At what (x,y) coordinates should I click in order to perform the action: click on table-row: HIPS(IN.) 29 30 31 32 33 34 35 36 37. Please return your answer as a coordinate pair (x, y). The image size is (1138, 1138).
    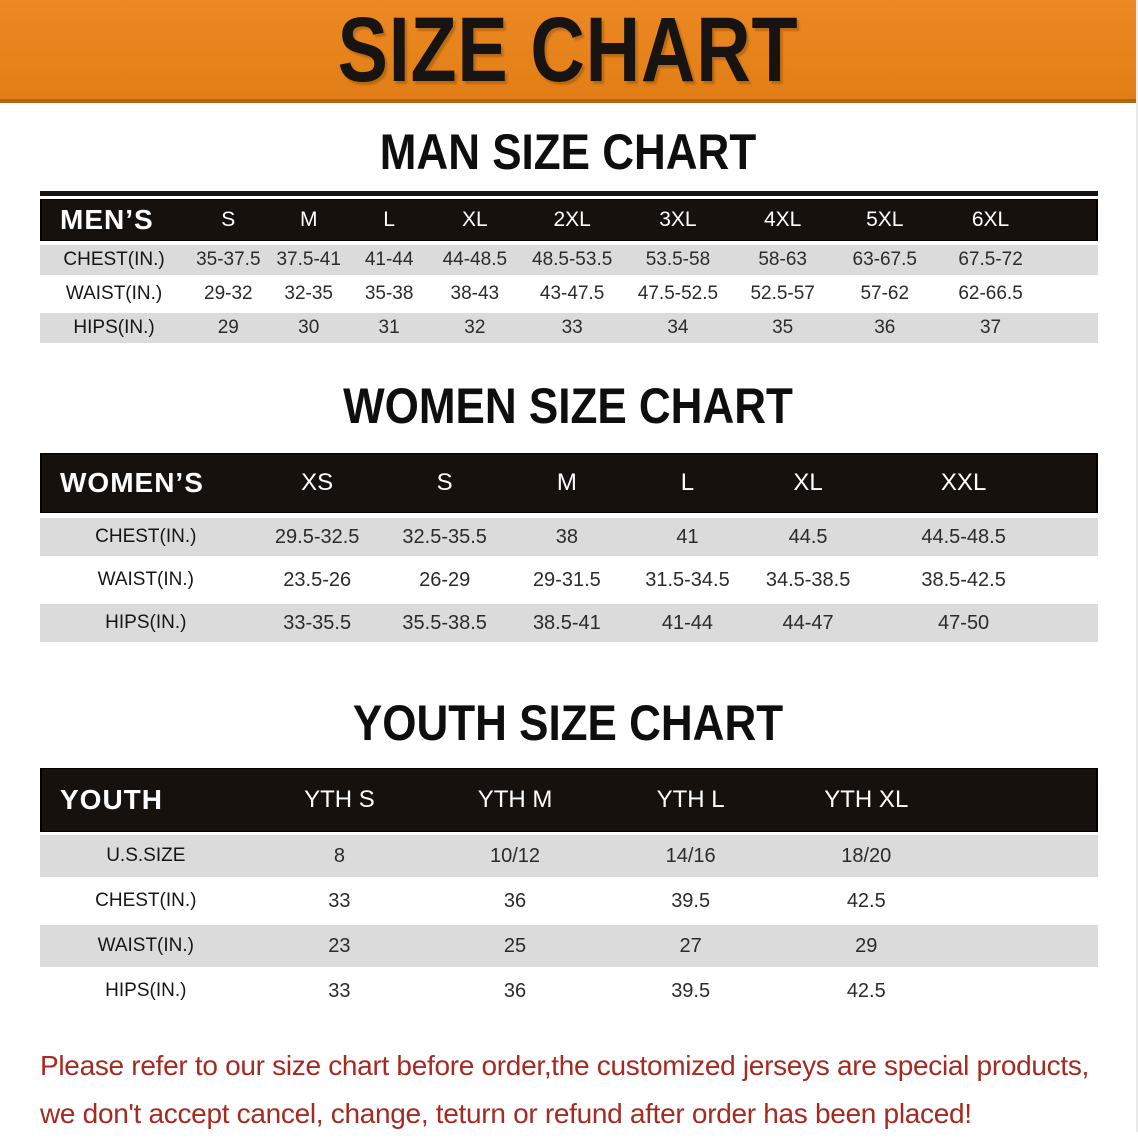
    Looking at the image, I should click on (569, 326).